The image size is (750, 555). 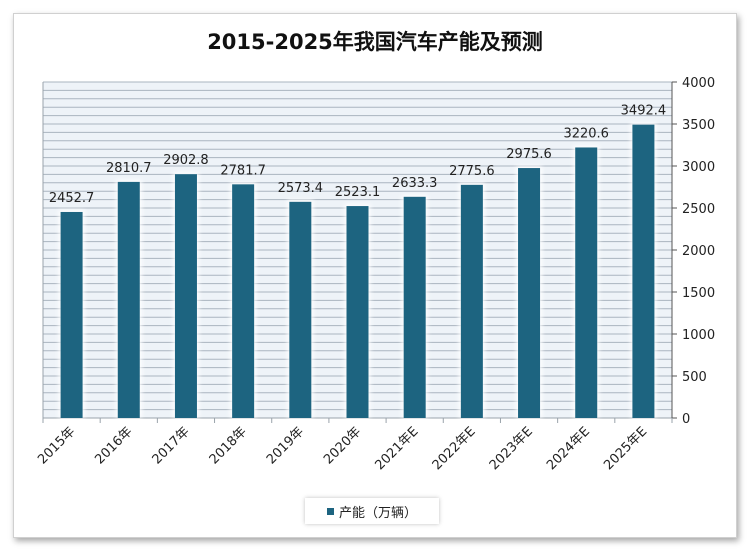 What do you see at coordinates (301, 188) in the screenshot?
I see `data-label: 2573.4` at bounding box center [301, 188].